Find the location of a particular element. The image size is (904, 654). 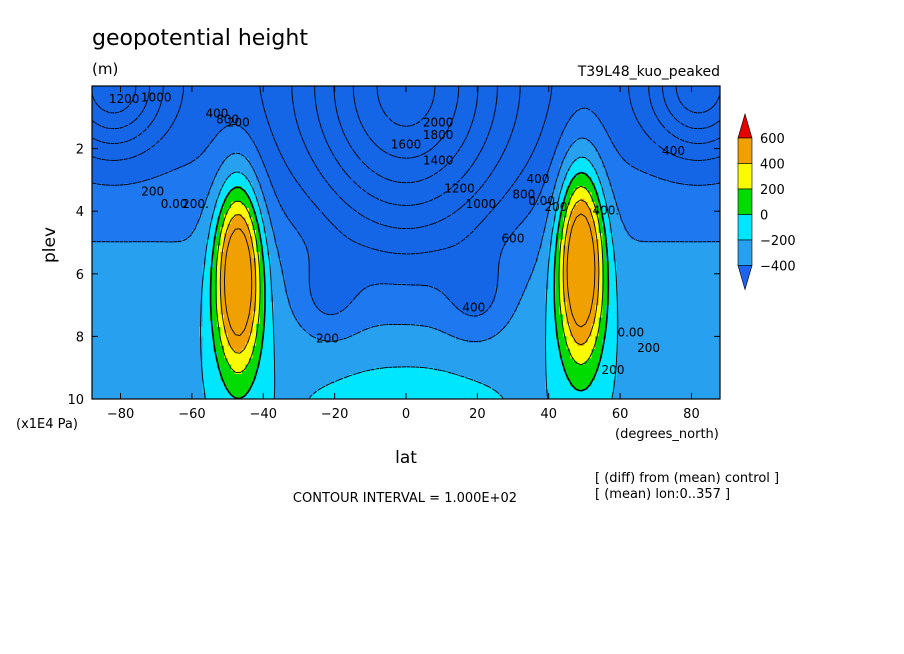

note-diff: [ (diff) from (mean) control ] is located at coordinates (687, 478).